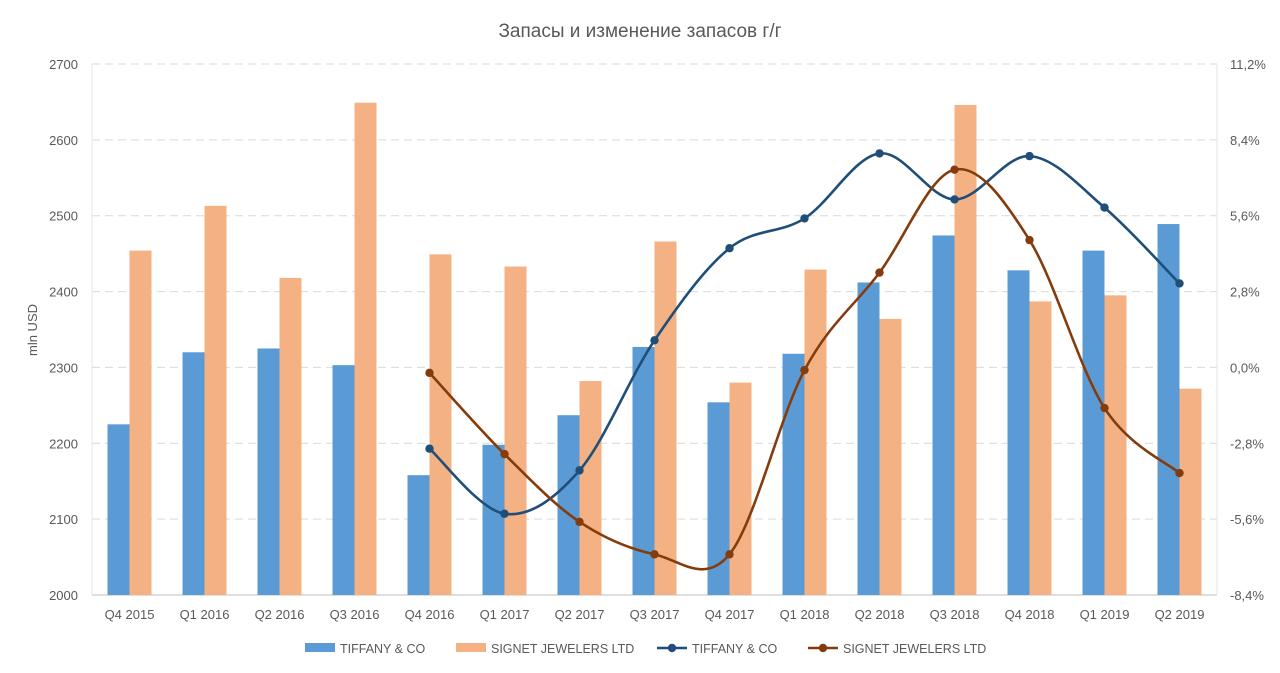 This screenshot has width=1280, height=673. I want to click on y-tick-label: 2300, so click(63, 367).